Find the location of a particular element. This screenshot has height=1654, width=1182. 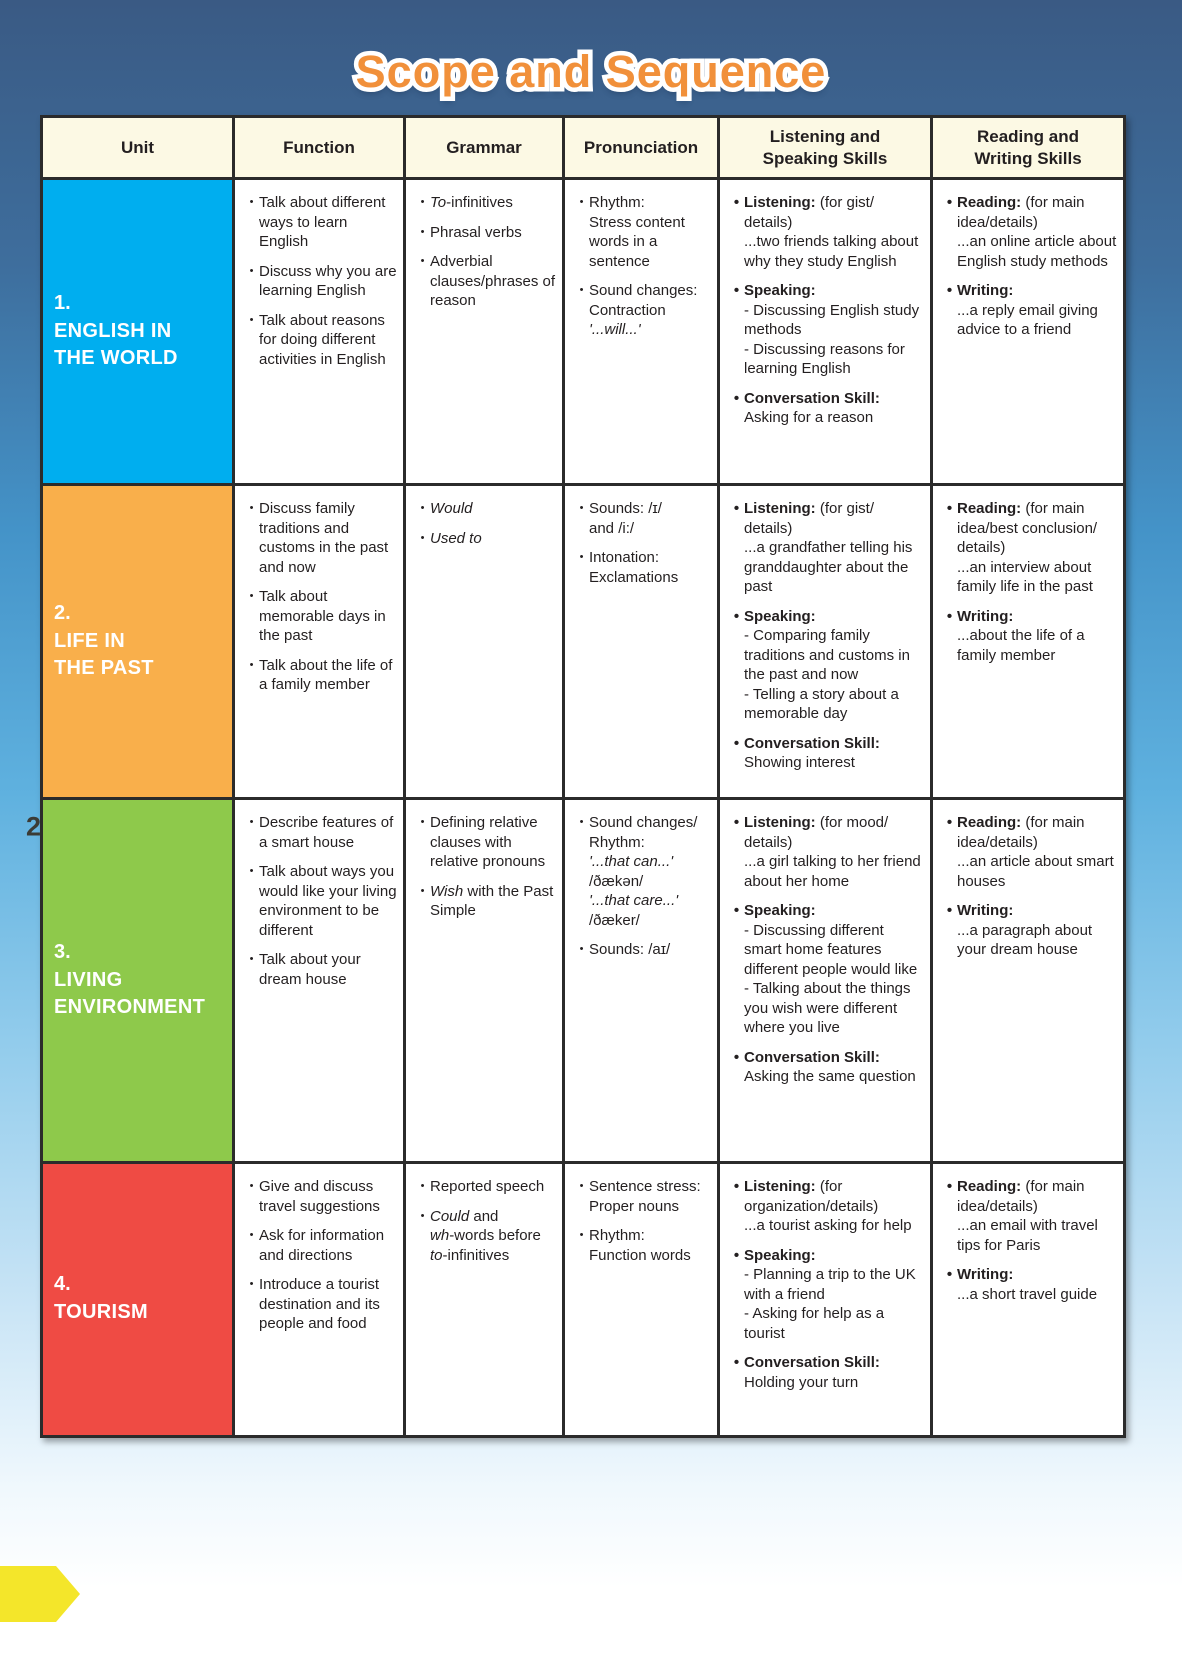

bullet-item: • Ask for information and directions is located at coordinates (320, 1245).